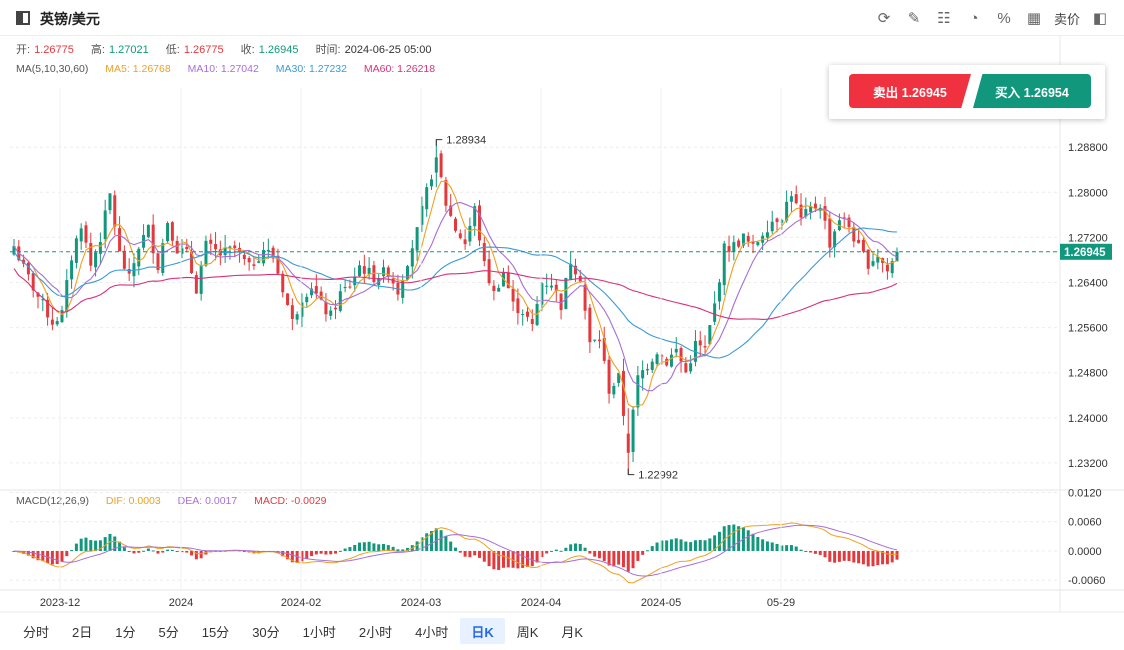  What do you see at coordinates (23, 18) in the screenshot?
I see `sidebar-toggle-icon` at bounding box center [23, 18].